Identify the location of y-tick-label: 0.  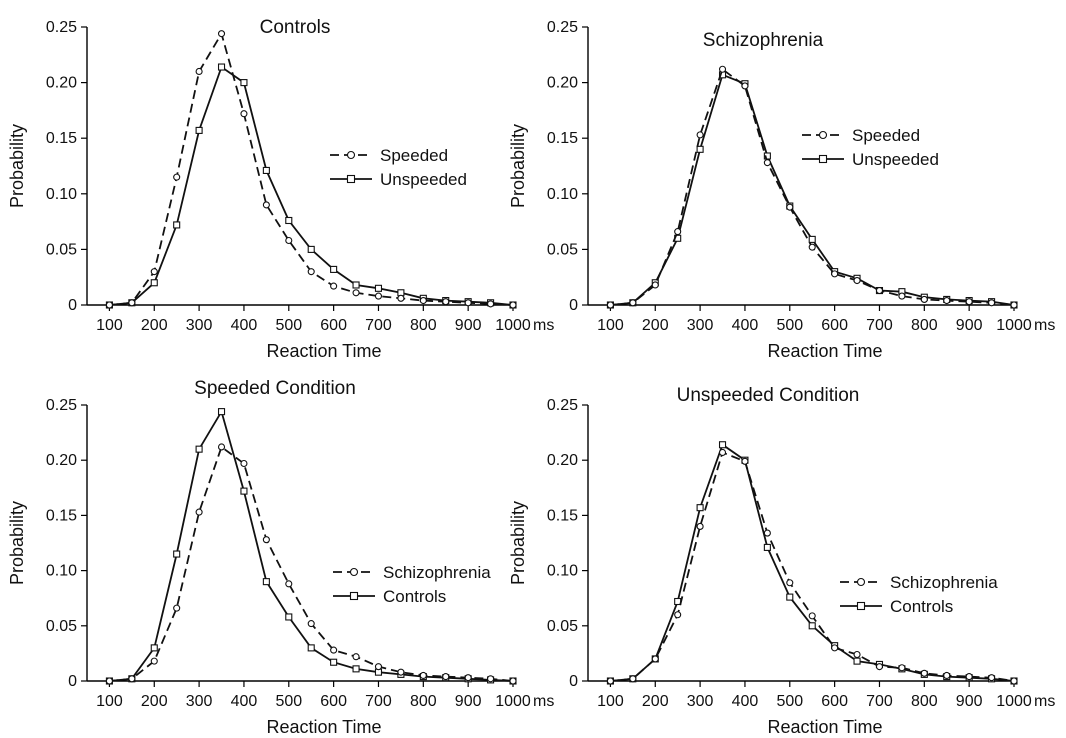
(573, 681).